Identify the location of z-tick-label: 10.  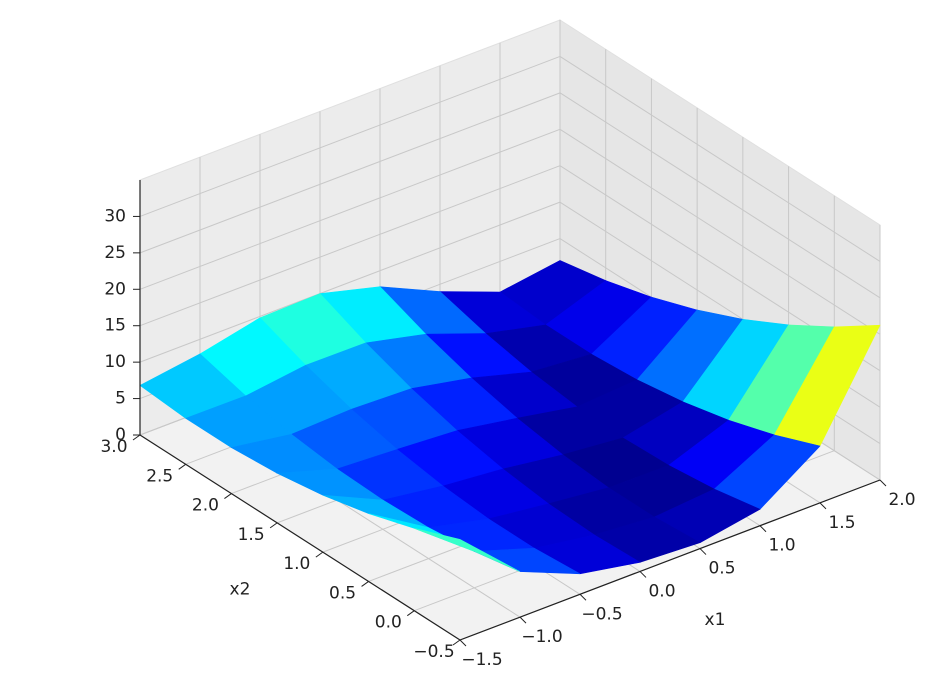
(115, 362).